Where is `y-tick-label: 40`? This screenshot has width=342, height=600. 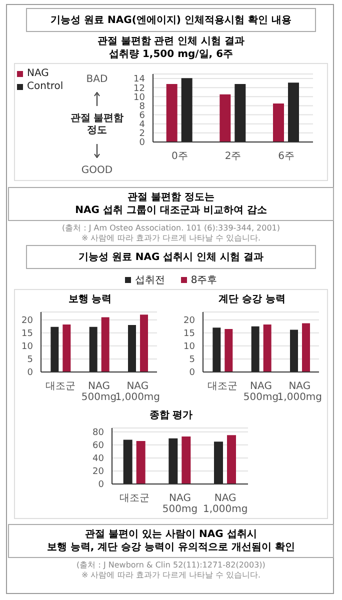
y-tick-label: 40 is located at coordinates (98, 459).